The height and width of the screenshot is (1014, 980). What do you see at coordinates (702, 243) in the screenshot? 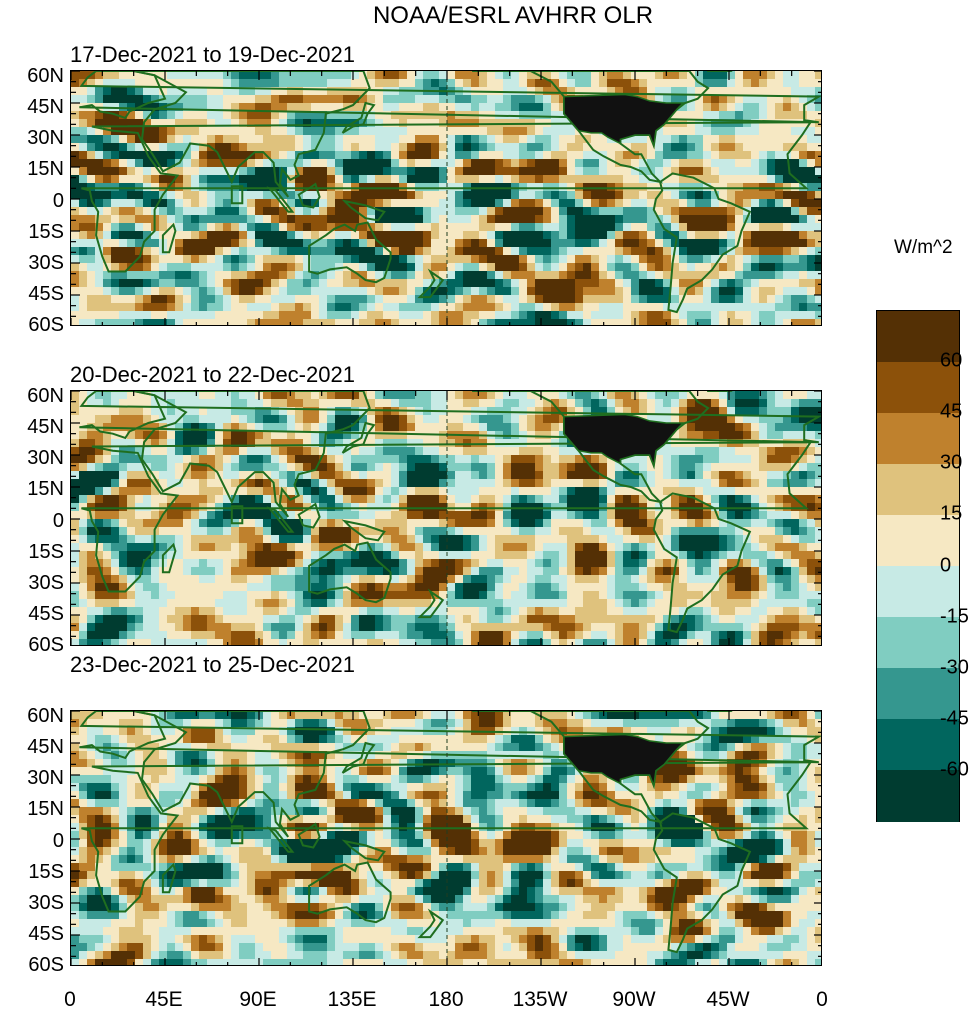
I see `coastline-samerica` at bounding box center [702, 243].